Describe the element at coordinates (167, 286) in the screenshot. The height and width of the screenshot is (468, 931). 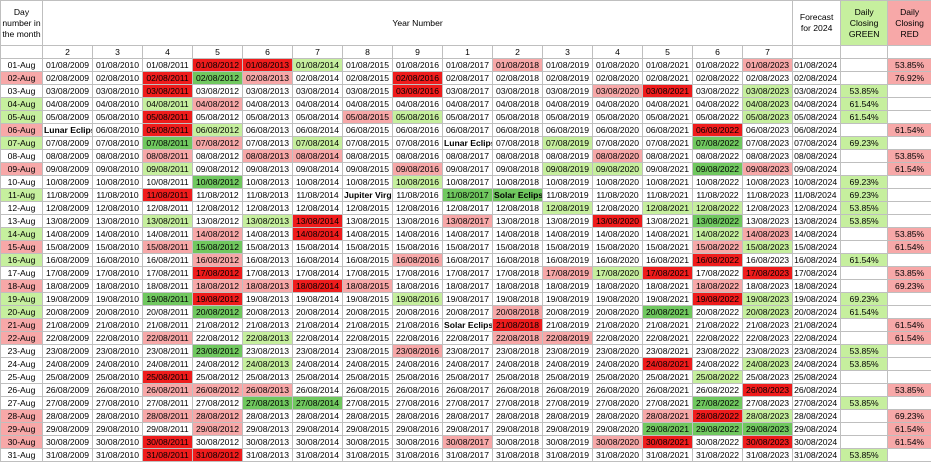
I see `date-cell: 18/08/2011` at that location.